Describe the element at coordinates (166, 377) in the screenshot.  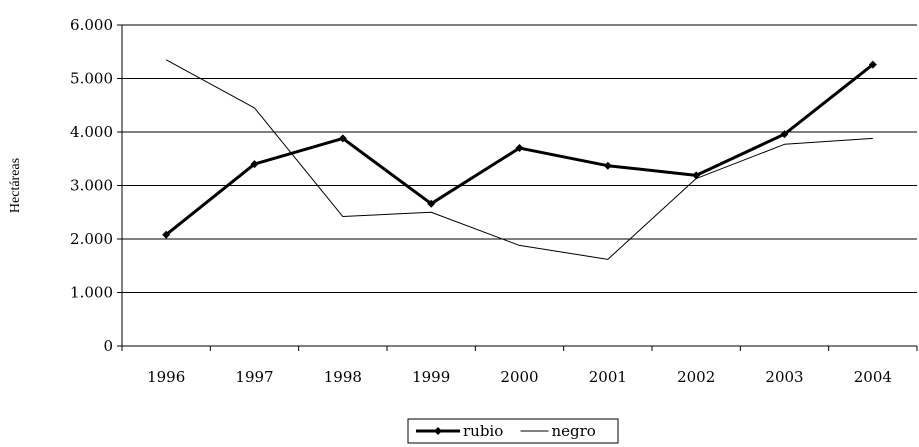
I see `x-tick-label: 1996` at that location.